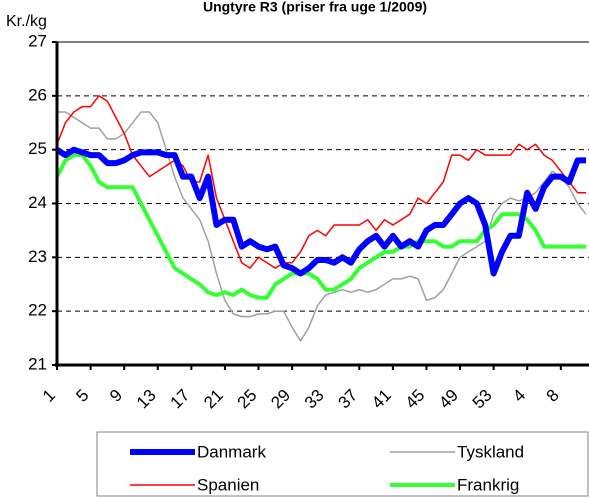 The image size is (589, 497). I want to click on legend-label: Danmark, so click(231, 451).